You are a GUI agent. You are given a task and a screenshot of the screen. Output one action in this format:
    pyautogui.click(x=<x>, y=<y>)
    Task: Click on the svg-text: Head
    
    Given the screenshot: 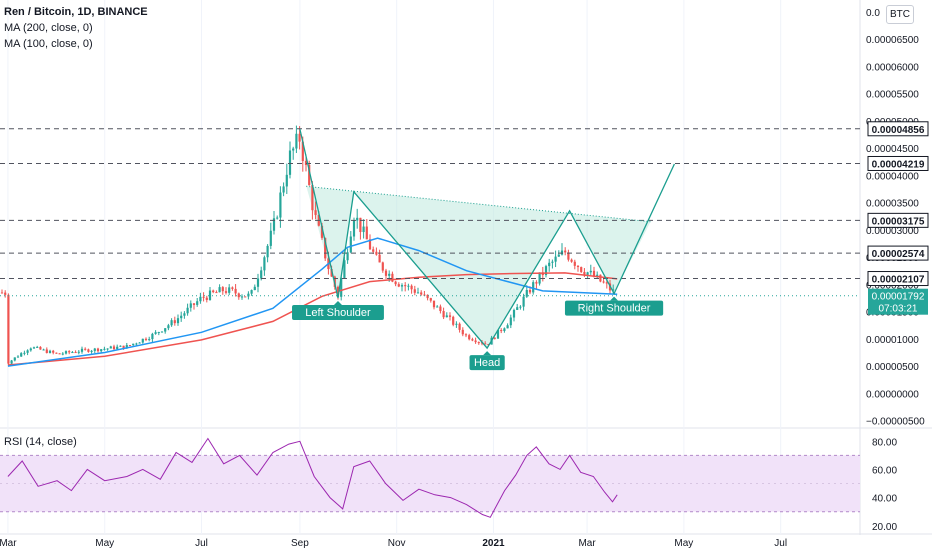 What is the action you would take?
    pyautogui.click(x=487, y=363)
    